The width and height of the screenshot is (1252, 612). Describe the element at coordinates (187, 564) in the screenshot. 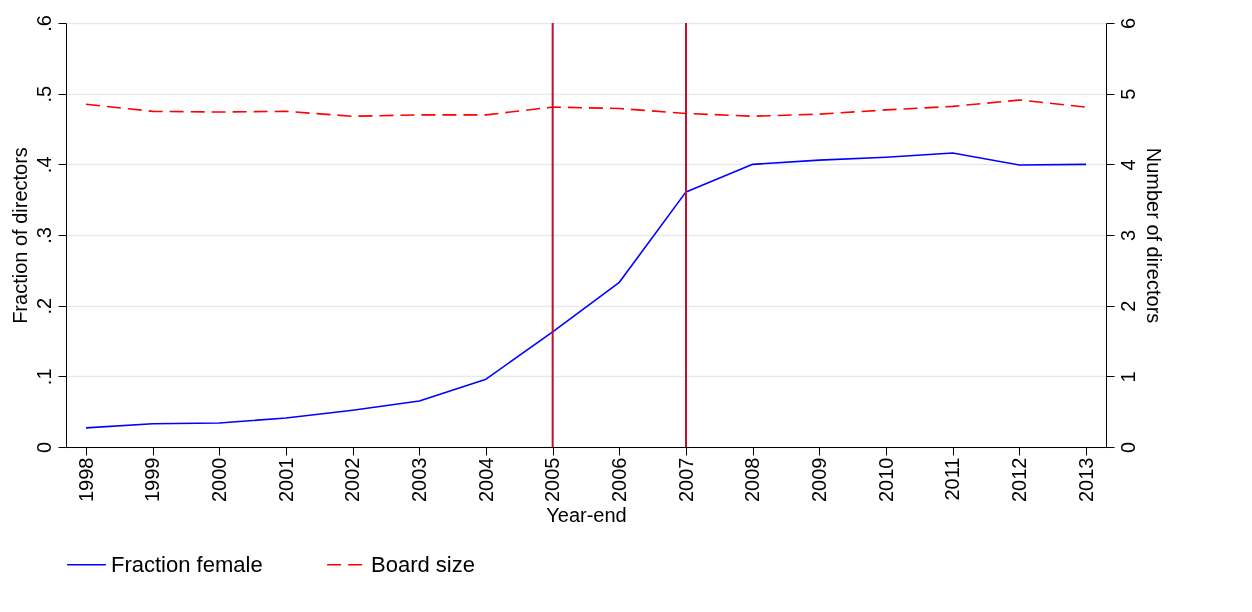

I see `legend-label: Fraction female` at that location.